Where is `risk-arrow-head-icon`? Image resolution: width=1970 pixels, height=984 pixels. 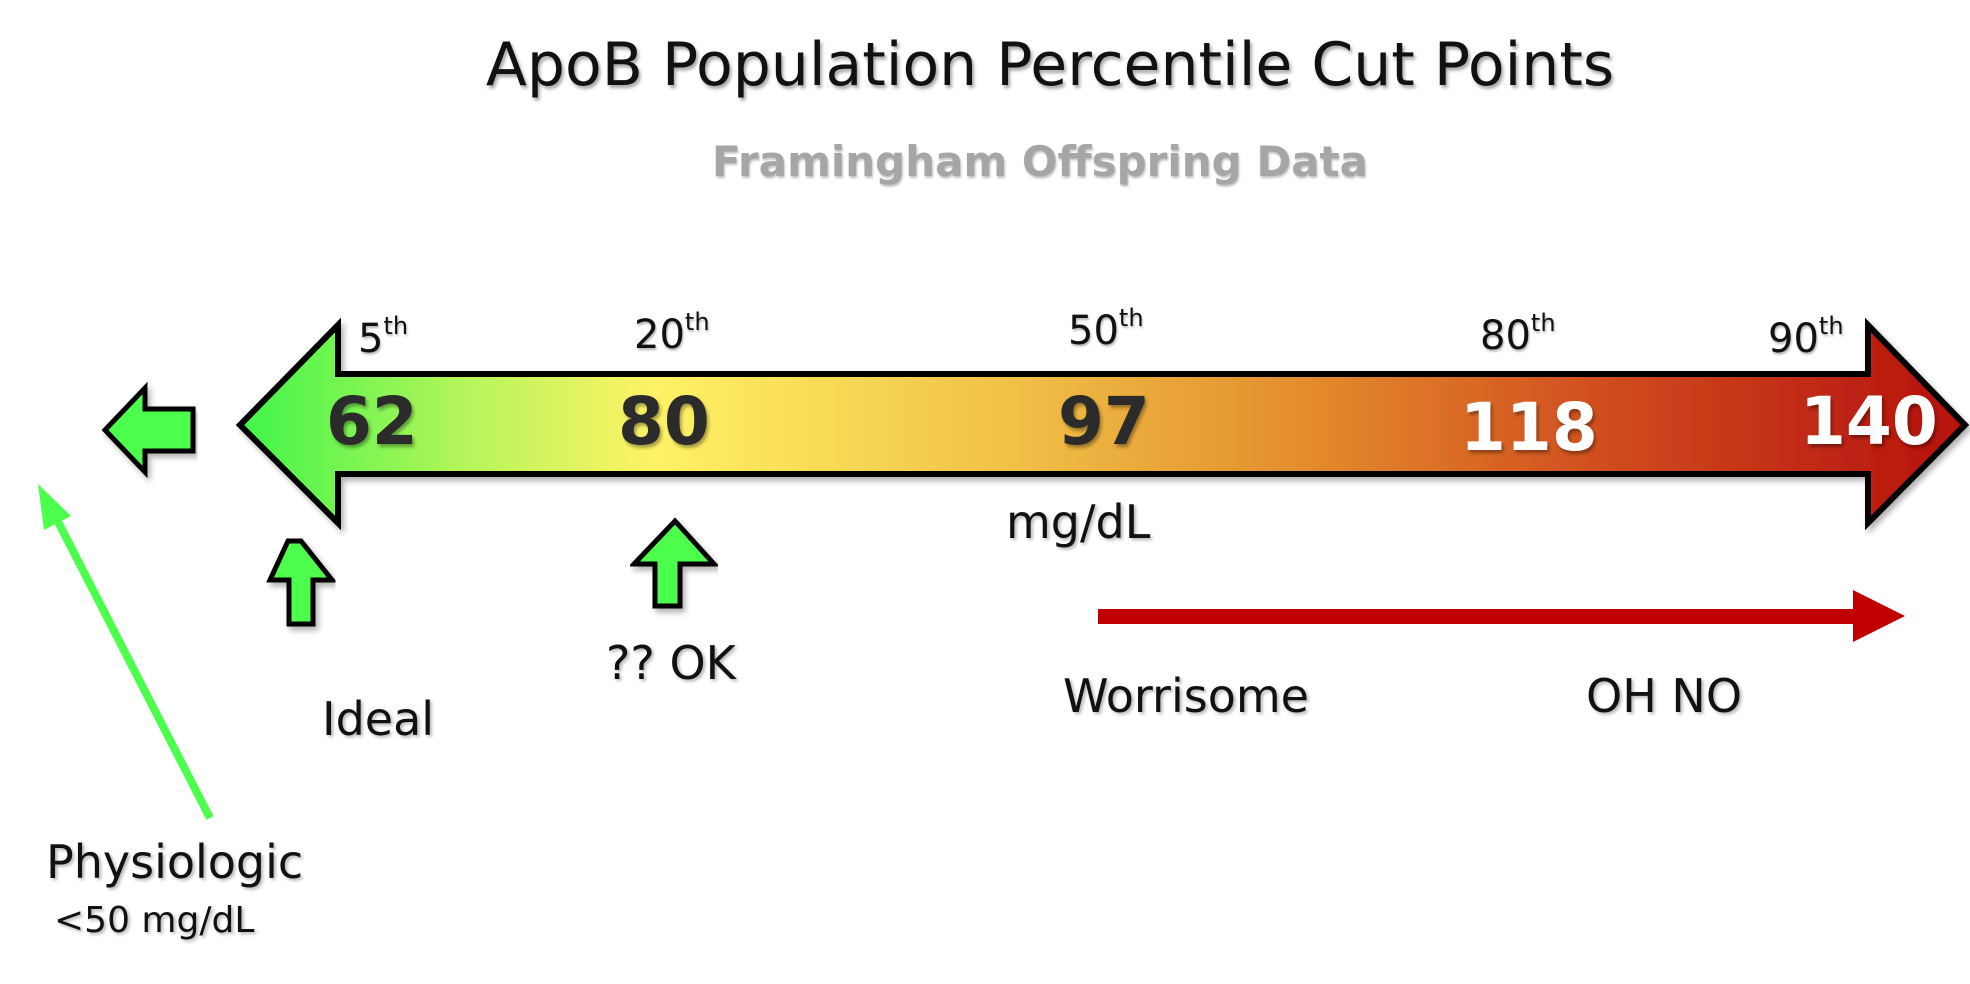 risk-arrow-head-icon is located at coordinates (1879, 616).